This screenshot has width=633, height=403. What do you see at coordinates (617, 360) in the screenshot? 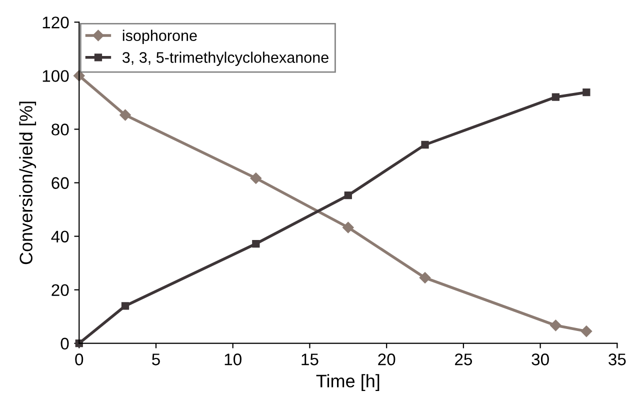
I see `x-tick-label: 35` at bounding box center [617, 360].